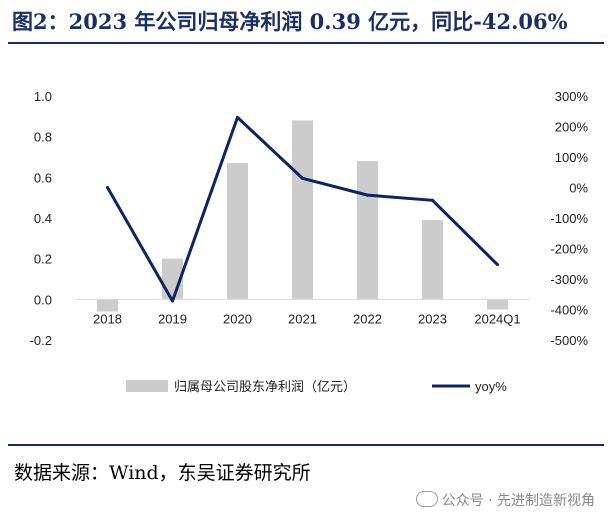 The width and height of the screenshot is (611, 524). What do you see at coordinates (432, 318) in the screenshot?
I see `x-tick-label: 2023` at bounding box center [432, 318].